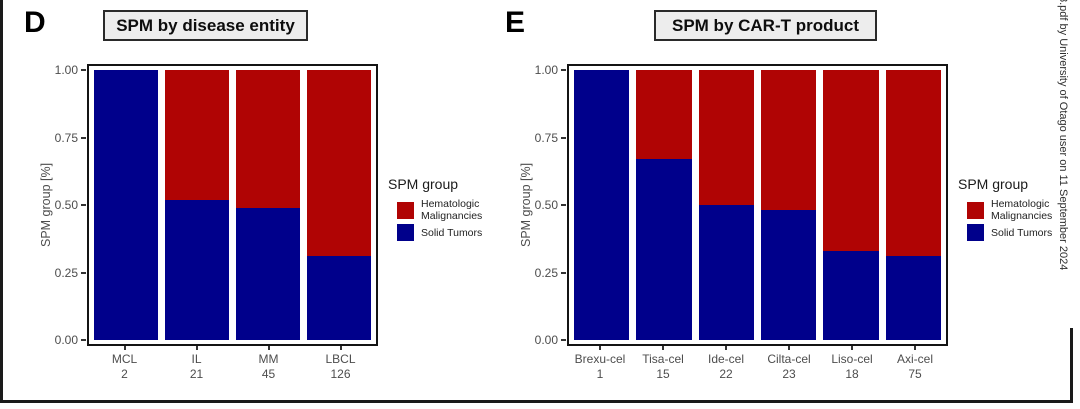  I want to click on panel-letter-d: D, so click(35, 22).